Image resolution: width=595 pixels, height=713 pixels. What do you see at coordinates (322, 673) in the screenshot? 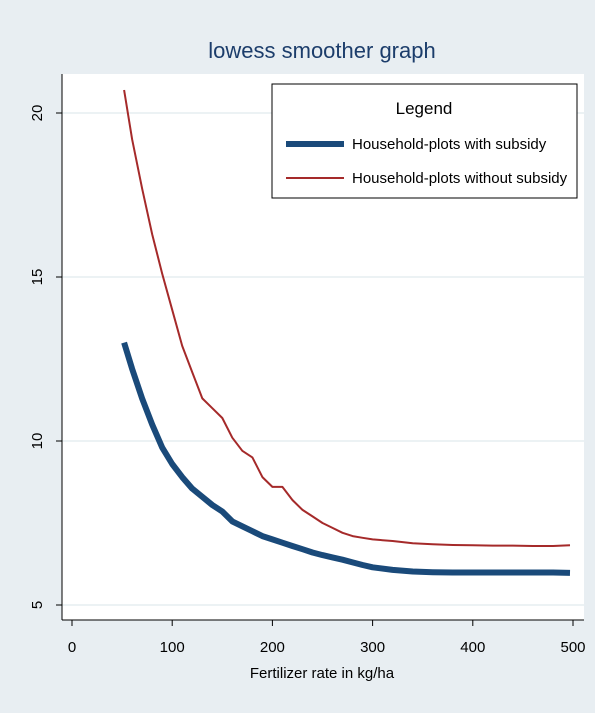
I see `x-axis-title: Fertilizer rate in kg/ha` at bounding box center [322, 673].